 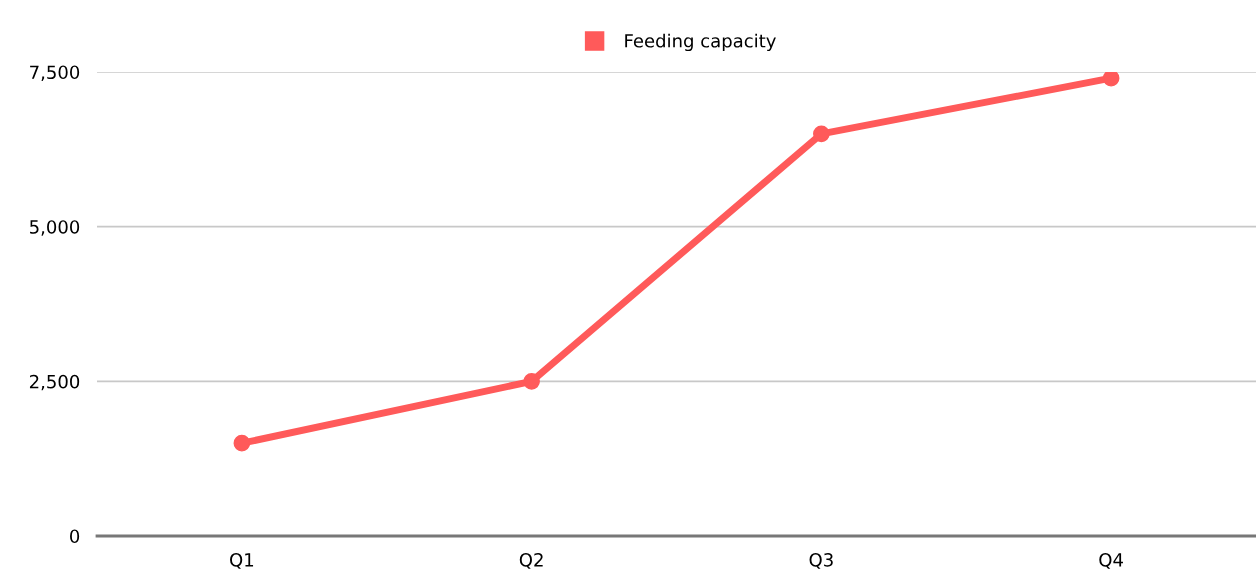 I want to click on x-tick-label: Q1, so click(x=242, y=560).